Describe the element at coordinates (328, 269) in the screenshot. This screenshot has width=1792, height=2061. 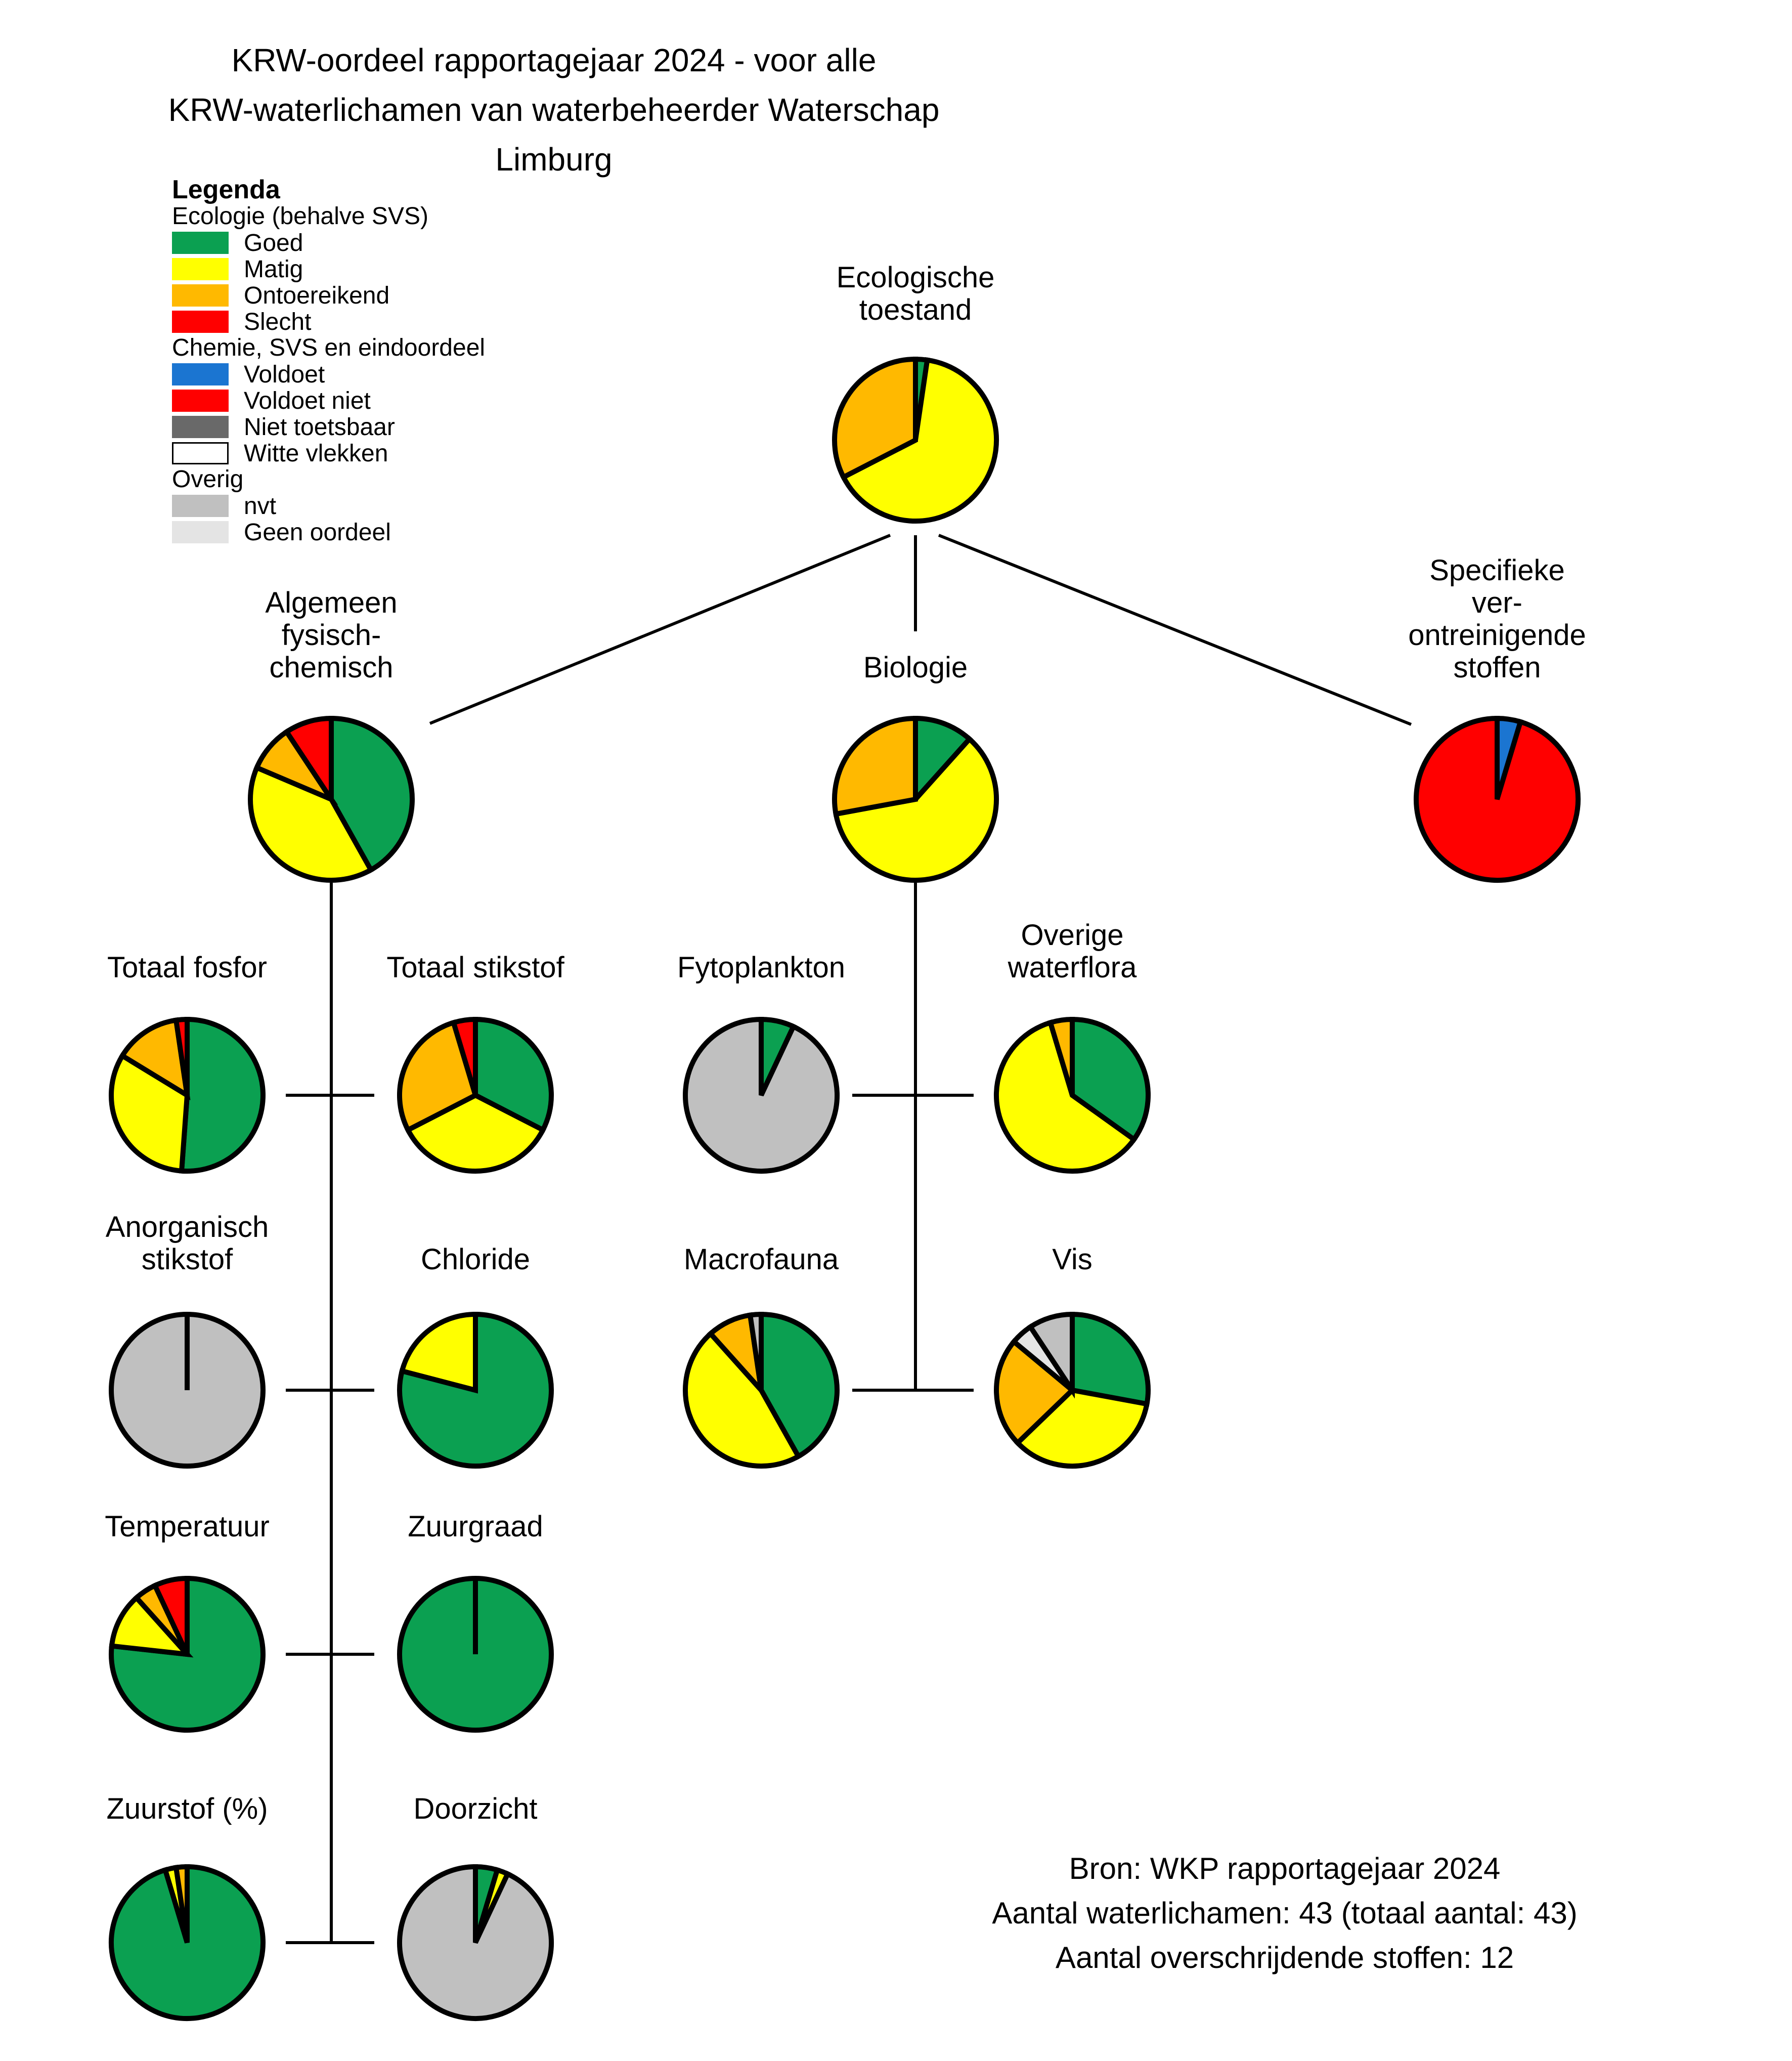
I see `legend-item-matig: Matig` at that location.